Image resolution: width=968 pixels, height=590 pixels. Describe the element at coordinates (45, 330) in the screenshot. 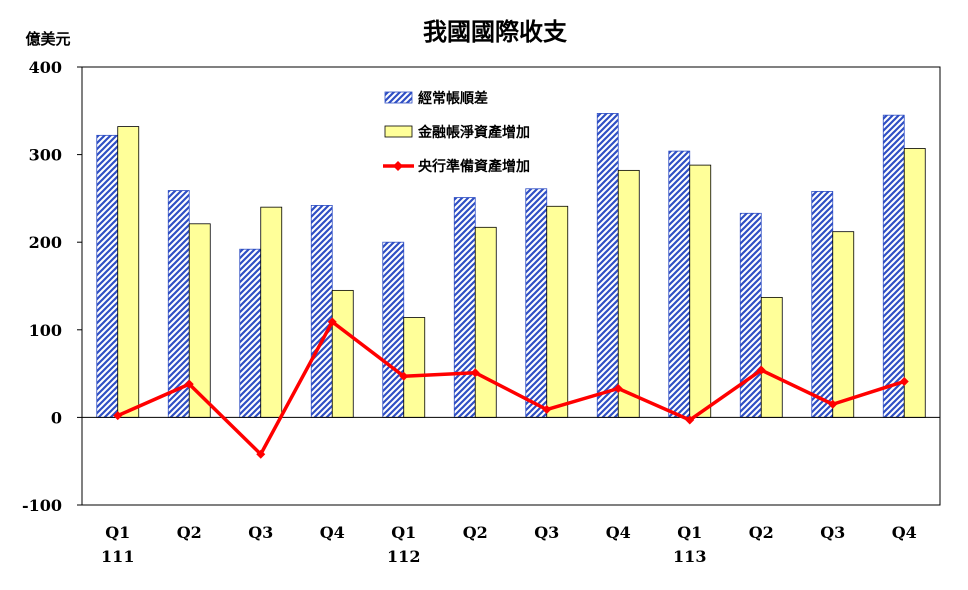

I see `y-tick-label: 100` at that location.